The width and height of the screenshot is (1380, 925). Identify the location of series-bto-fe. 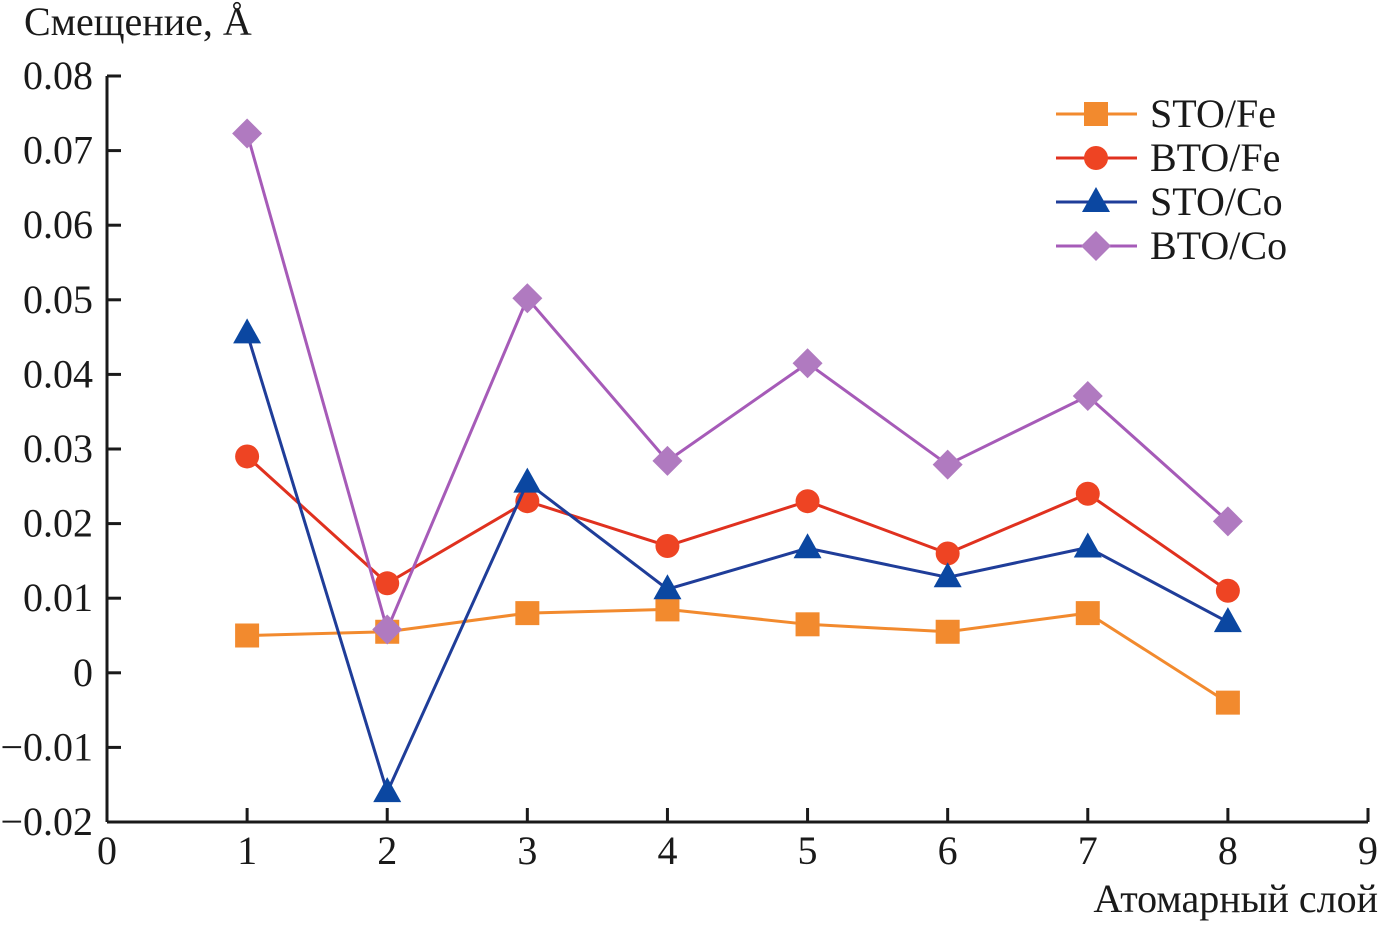
(737, 523).